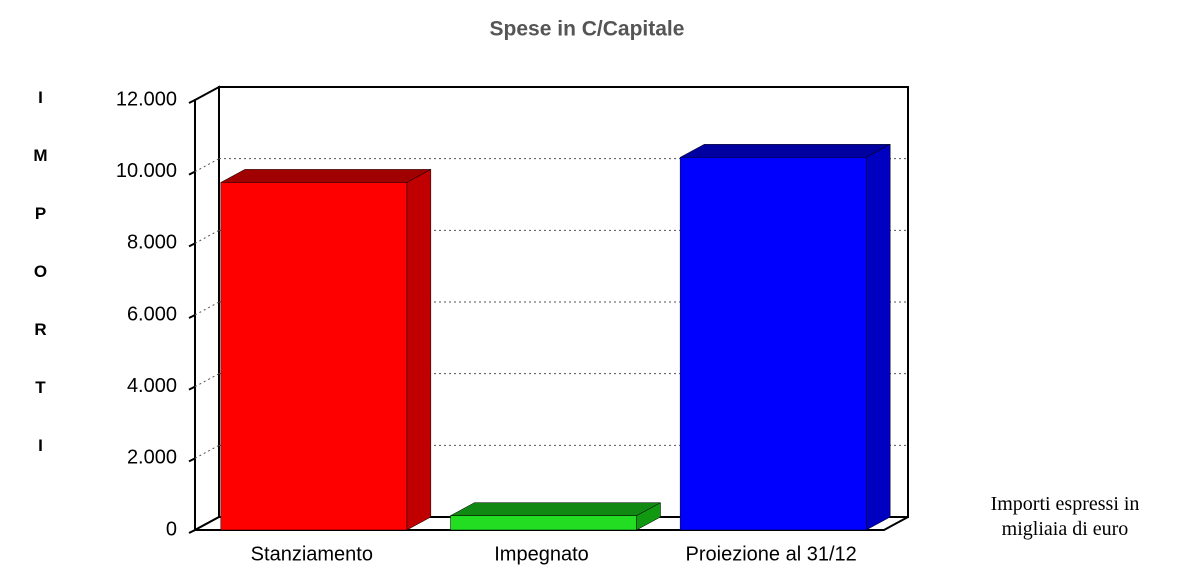 The height and width of the screenshot is (581, 1184). I want to click on y-axis-label: IMPORTI, so click(40, 291).